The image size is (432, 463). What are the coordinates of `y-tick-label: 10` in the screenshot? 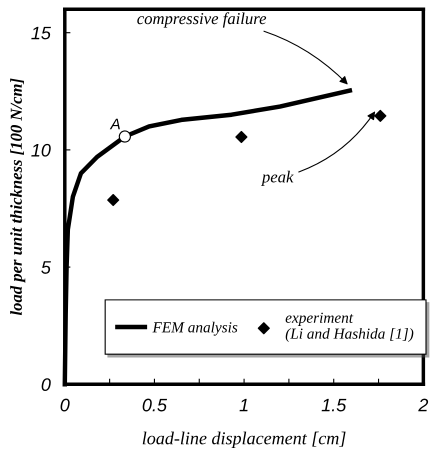 It's located at (41, 150).